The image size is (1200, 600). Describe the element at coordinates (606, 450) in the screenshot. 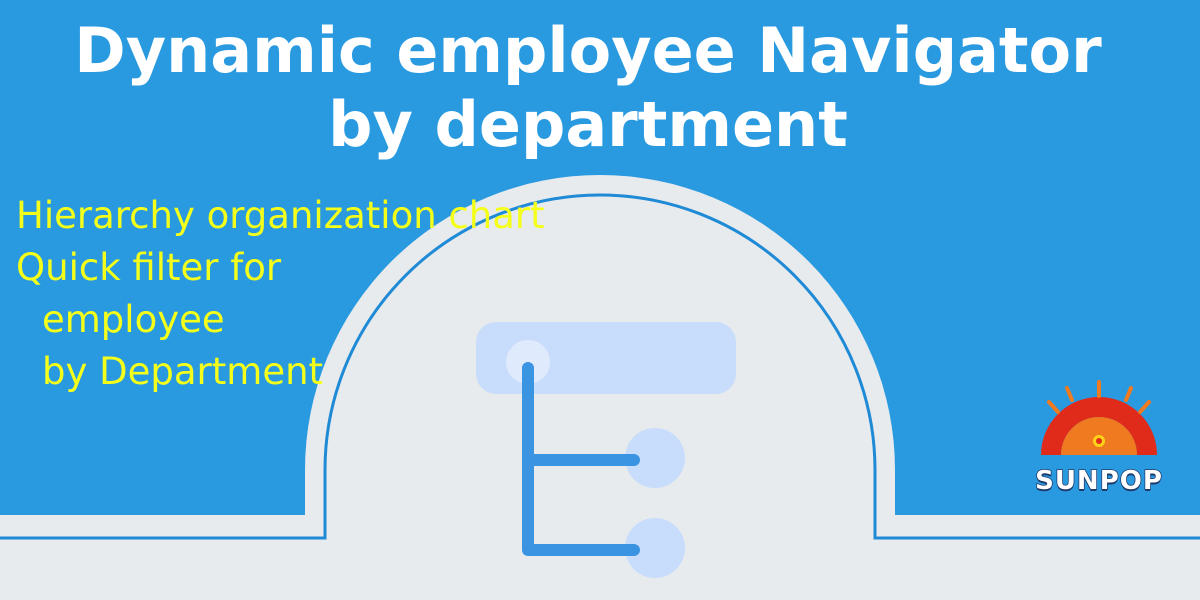

I see `org-tree-icon` at that location.